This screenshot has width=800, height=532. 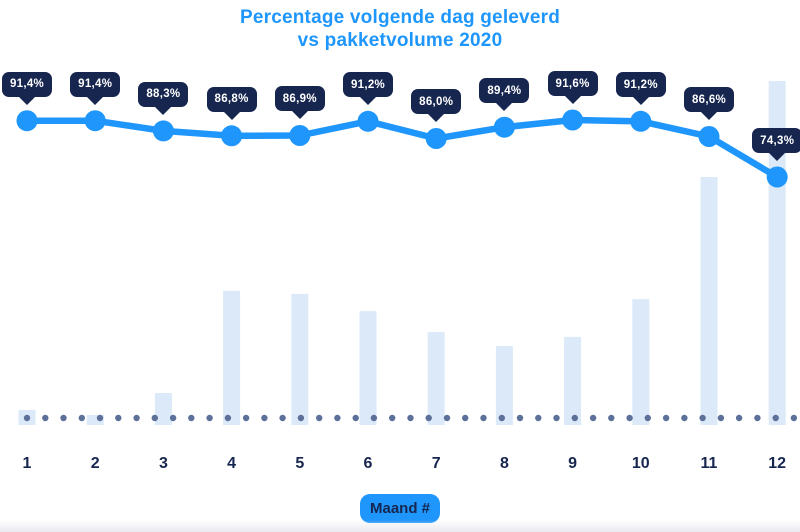 I want to click on delivery-trend-line, so click(x=402, y=148).